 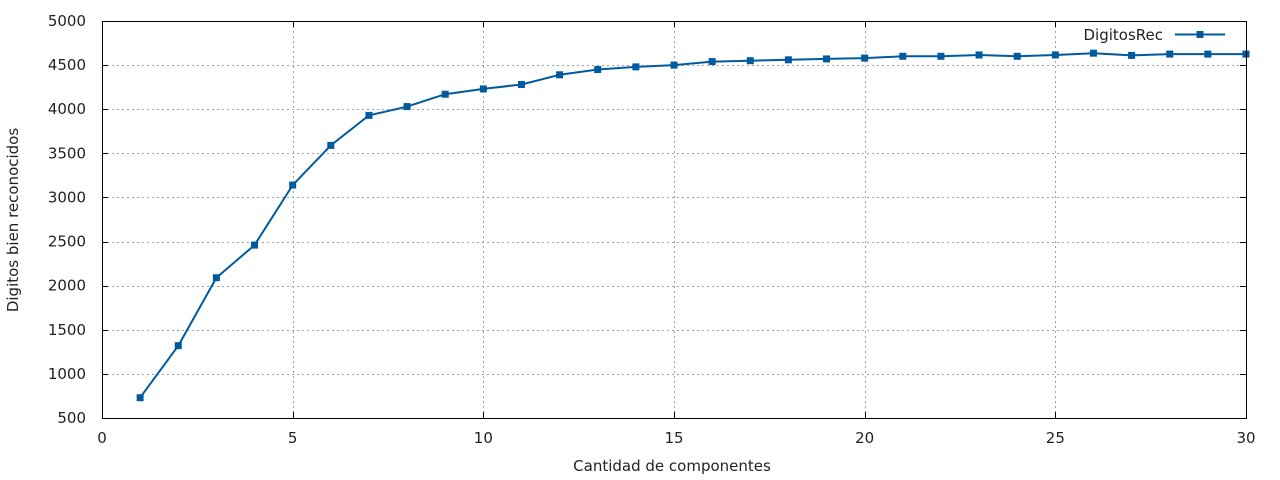 What do you see at coordinates (1200, 34) in the screenshot?
I see `legend-marker` at bounding box center [1200, 34].